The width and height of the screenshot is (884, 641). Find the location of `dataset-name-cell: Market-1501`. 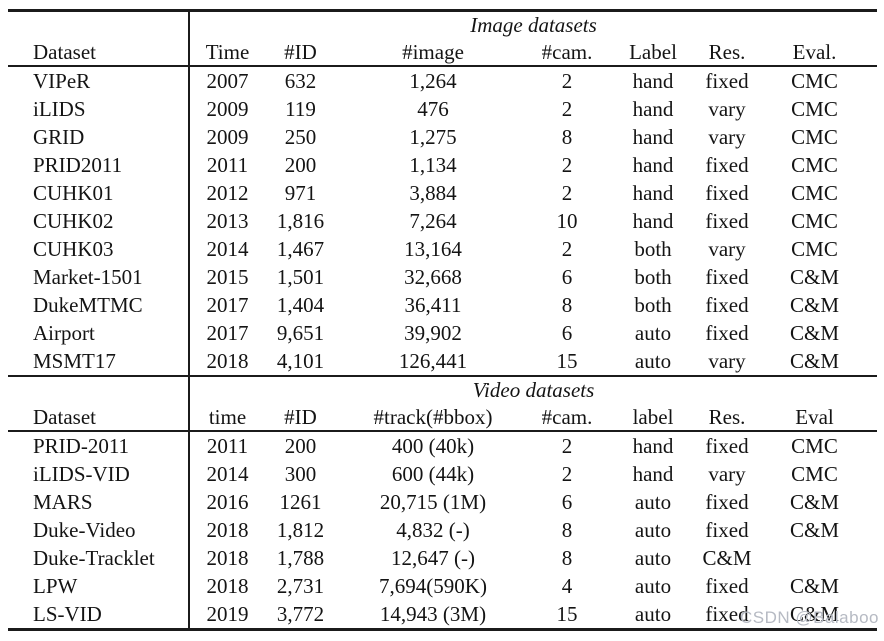

dataset-name-cell: Market-1501 is located at coordinates (99, 277).